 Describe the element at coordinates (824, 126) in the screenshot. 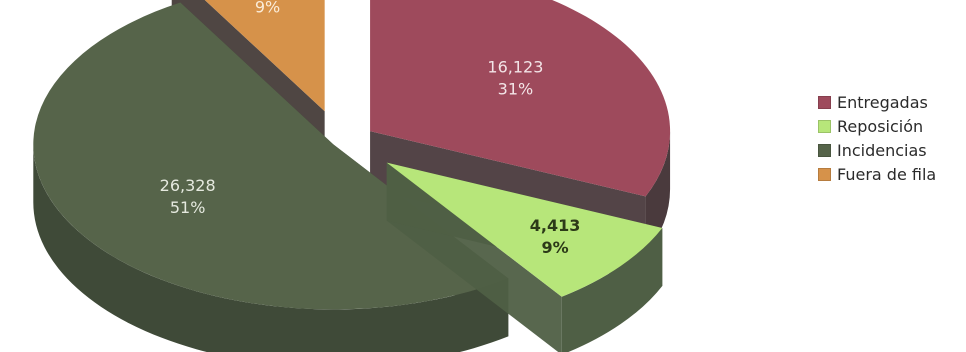

I see `legend-swatch-reposicion` at that location.